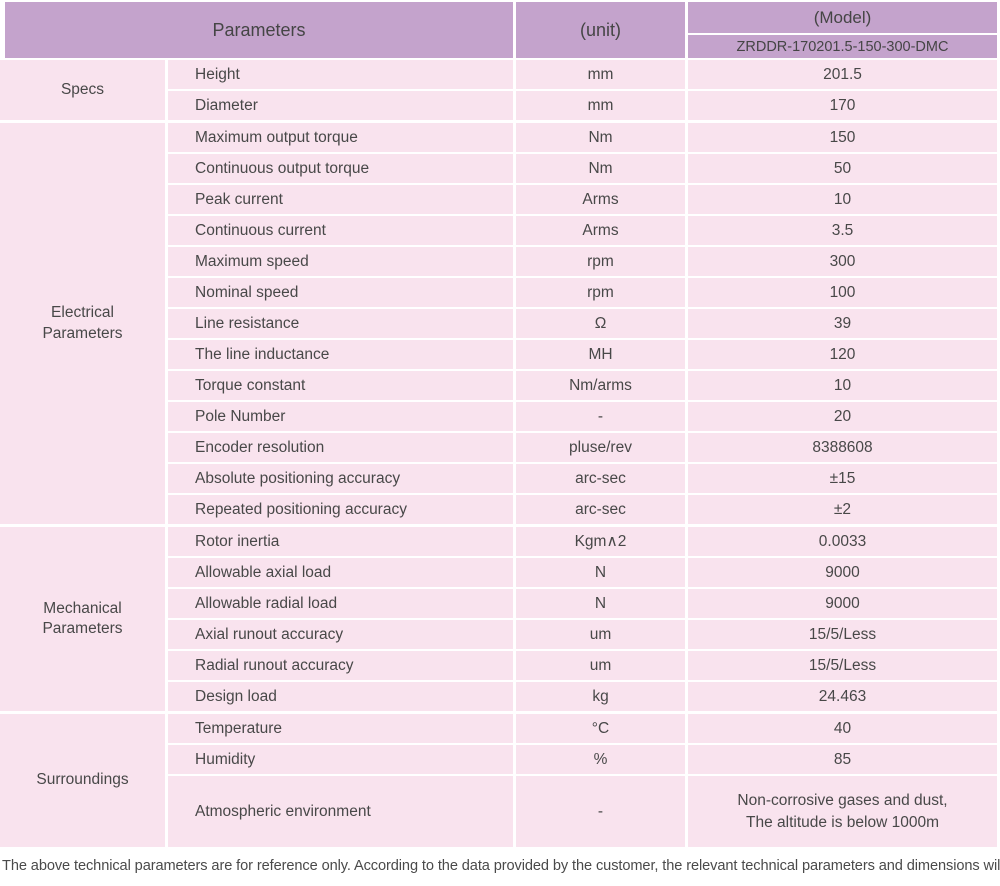 The width and height of the screenshot is (1000, 886). I want to click on table-row: Continuous output torque Nm 50, so click(582, 168).